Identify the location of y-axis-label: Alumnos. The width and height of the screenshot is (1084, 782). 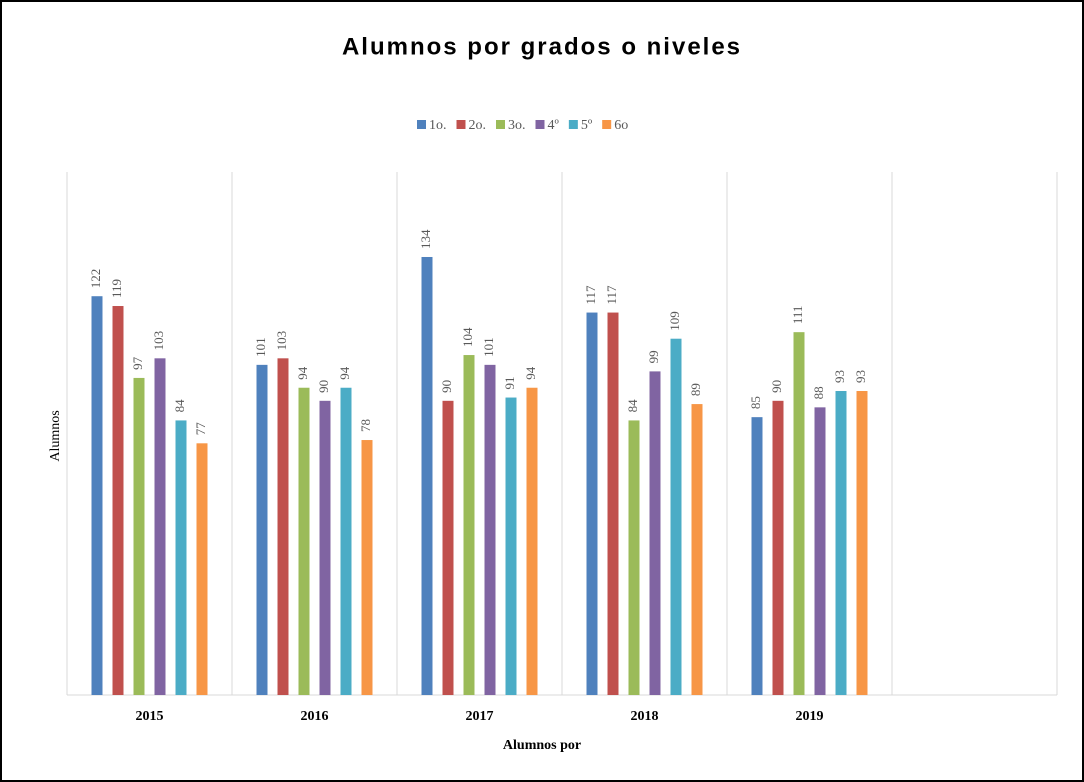
(55, 435).